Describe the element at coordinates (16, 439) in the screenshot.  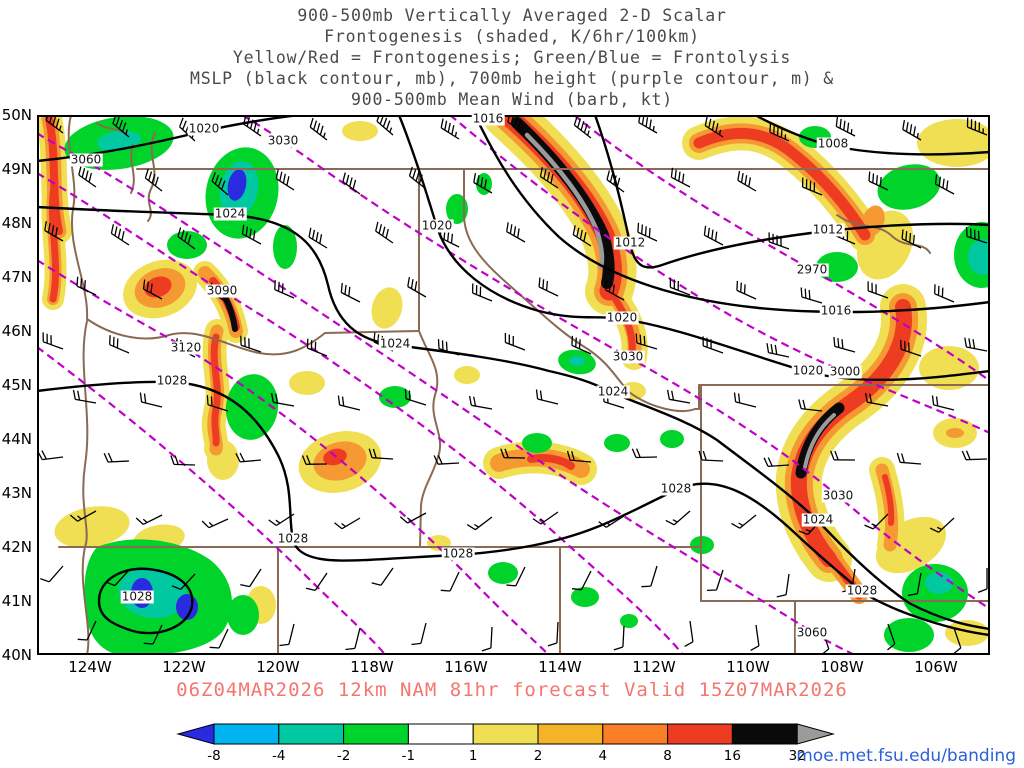
I see `lat-label: 44N` at that location.